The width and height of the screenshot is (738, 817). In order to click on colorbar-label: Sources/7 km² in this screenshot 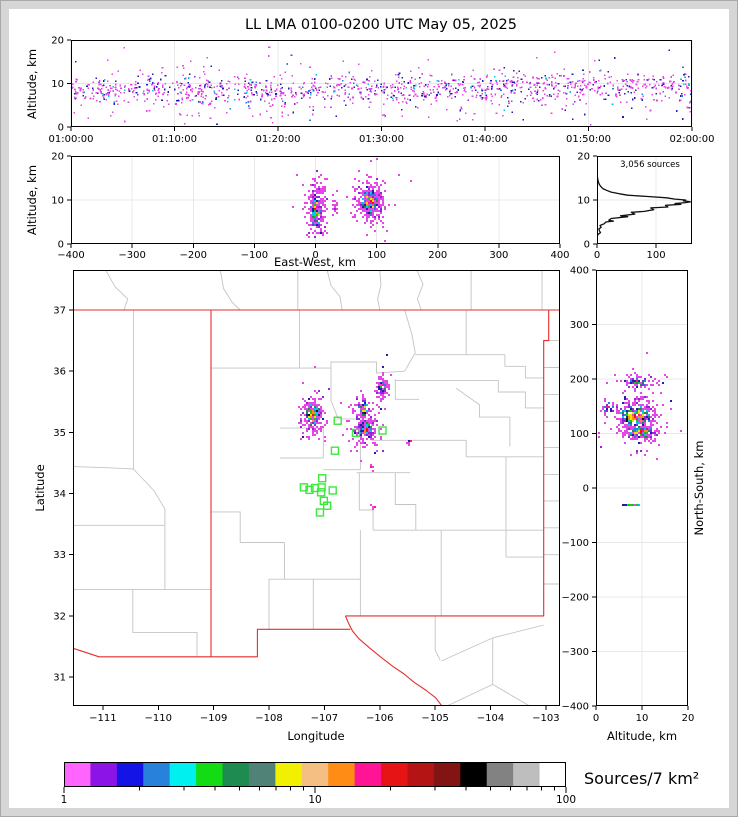, I will do `click(641, 778)`.